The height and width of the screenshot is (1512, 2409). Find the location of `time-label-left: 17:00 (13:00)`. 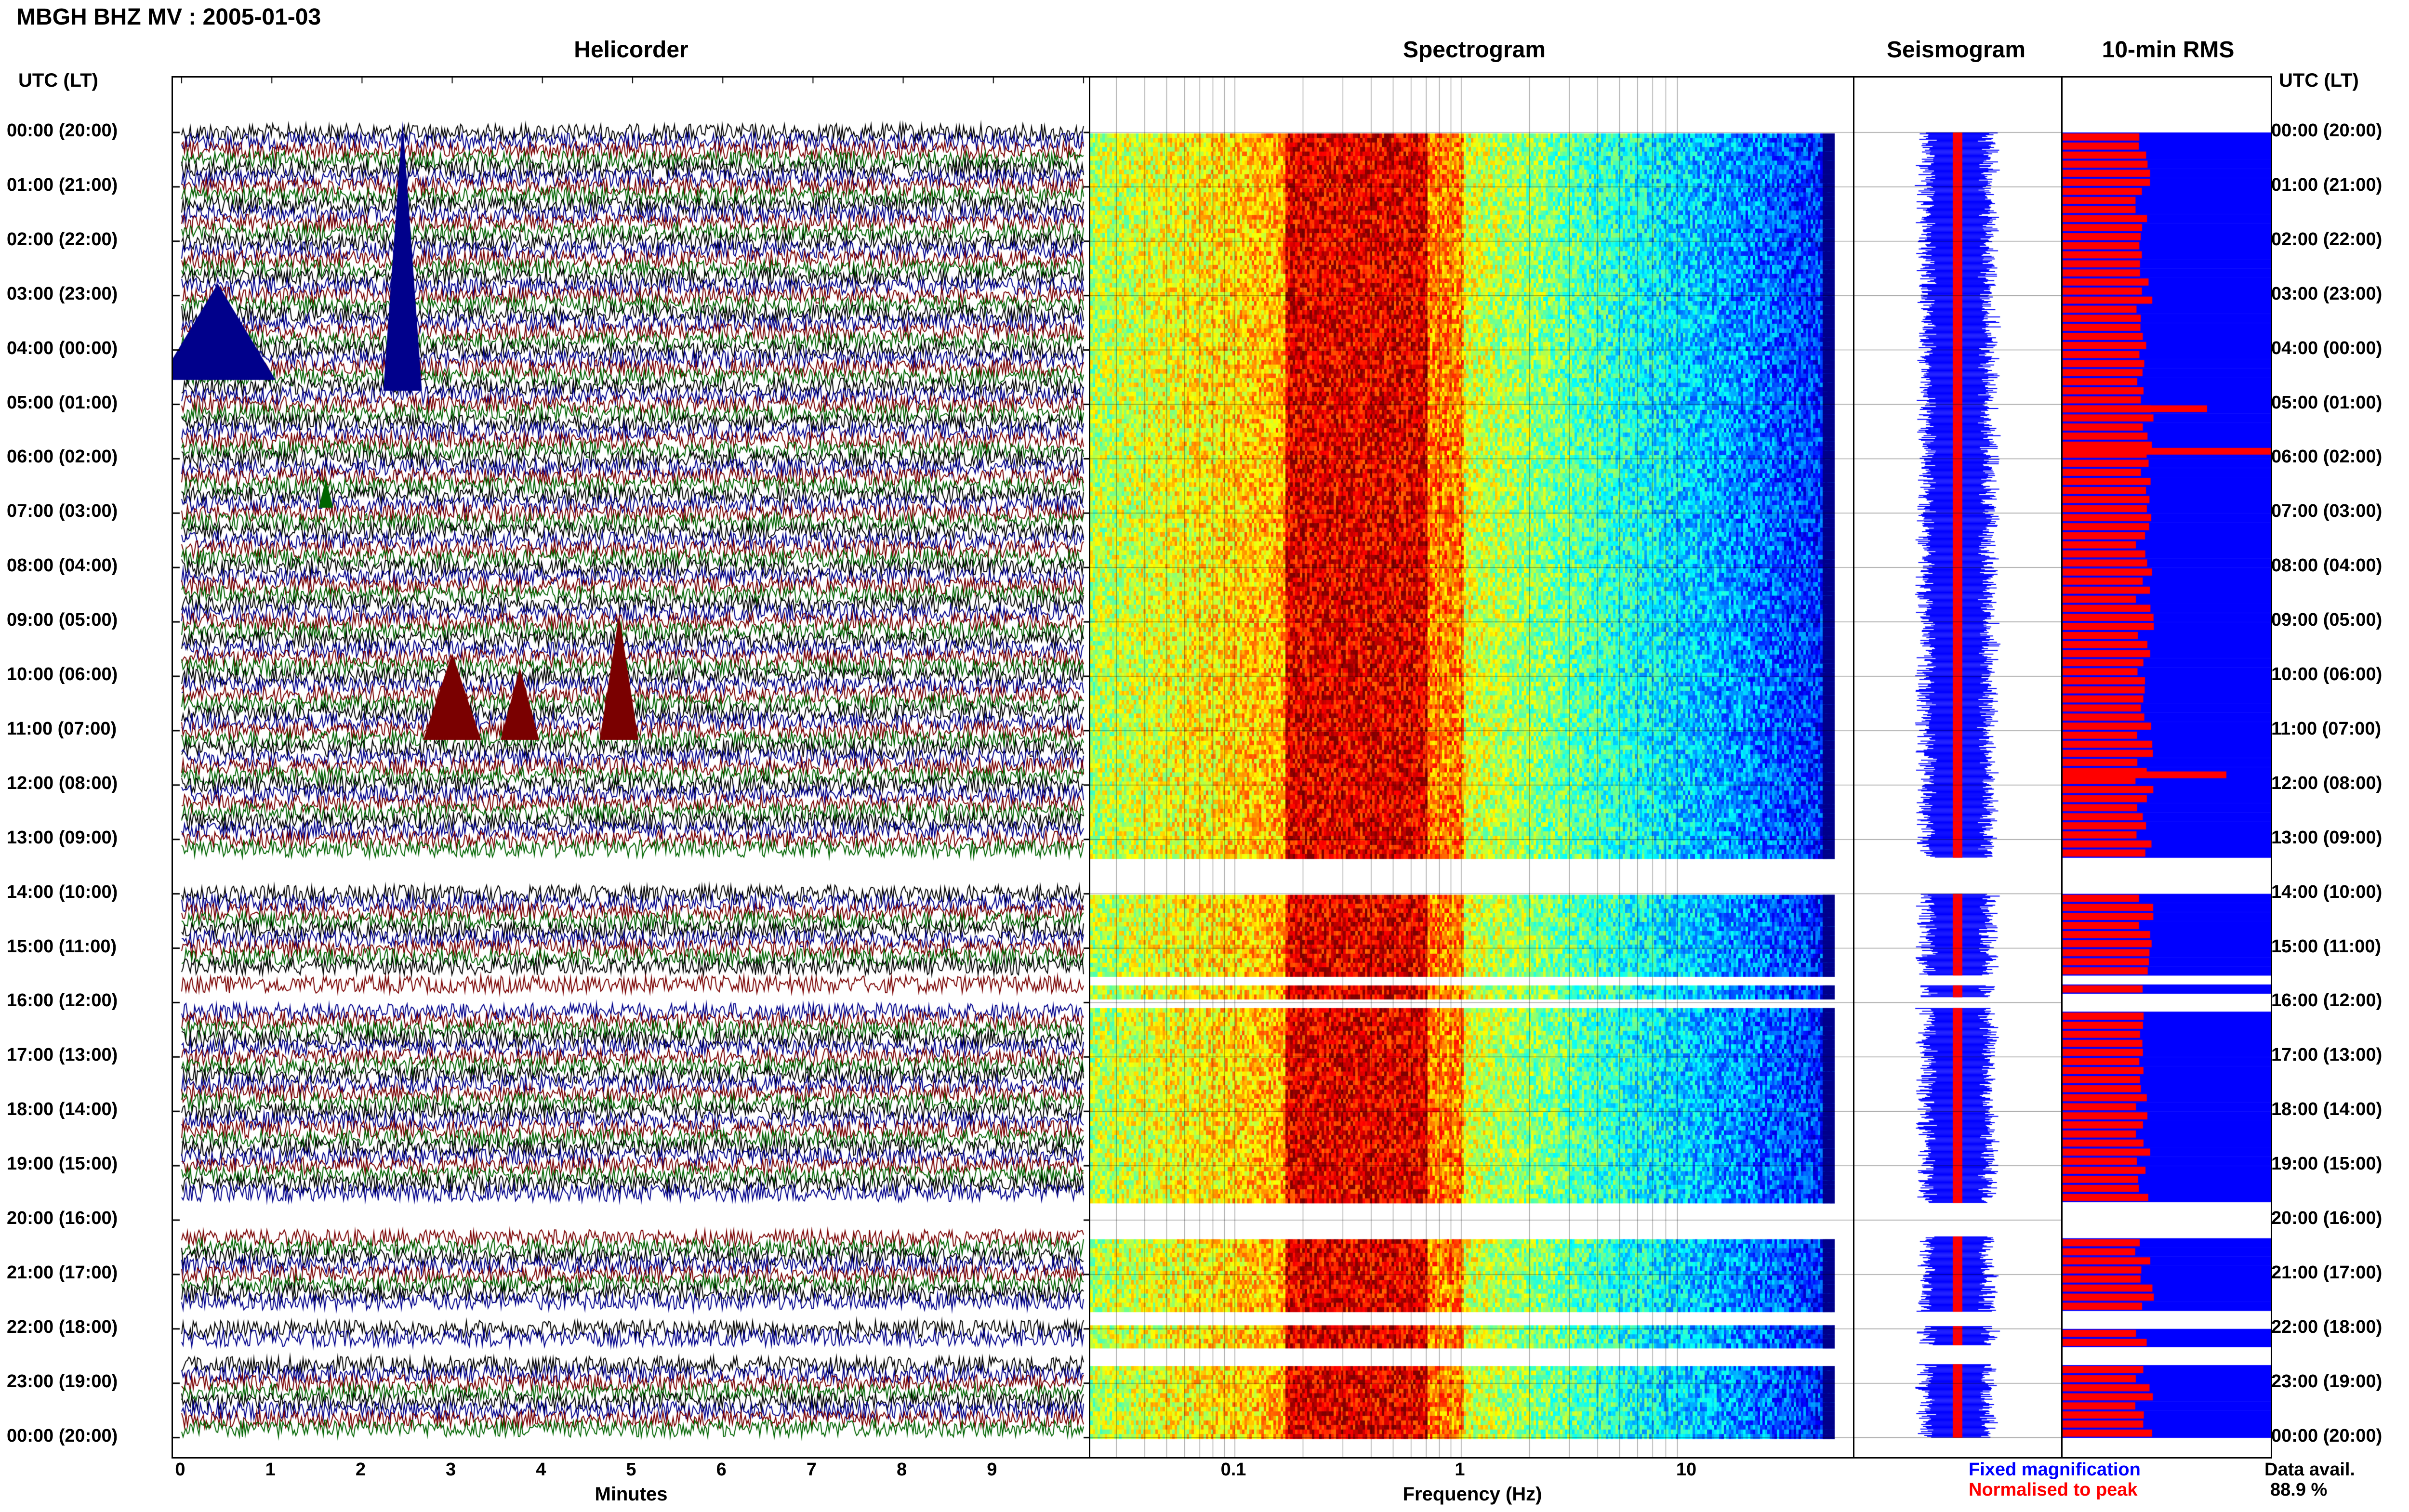

time-label-left: 17:00 (13:00) is located at coordinates (62, 1055).